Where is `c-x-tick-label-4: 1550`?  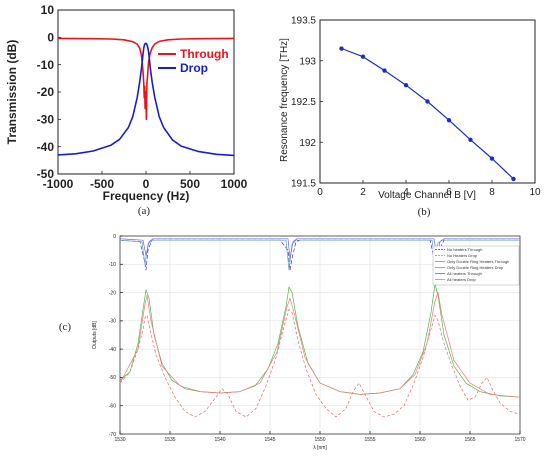
c-x-tick-label-4: 1550 is located at coordinates (319, 440).